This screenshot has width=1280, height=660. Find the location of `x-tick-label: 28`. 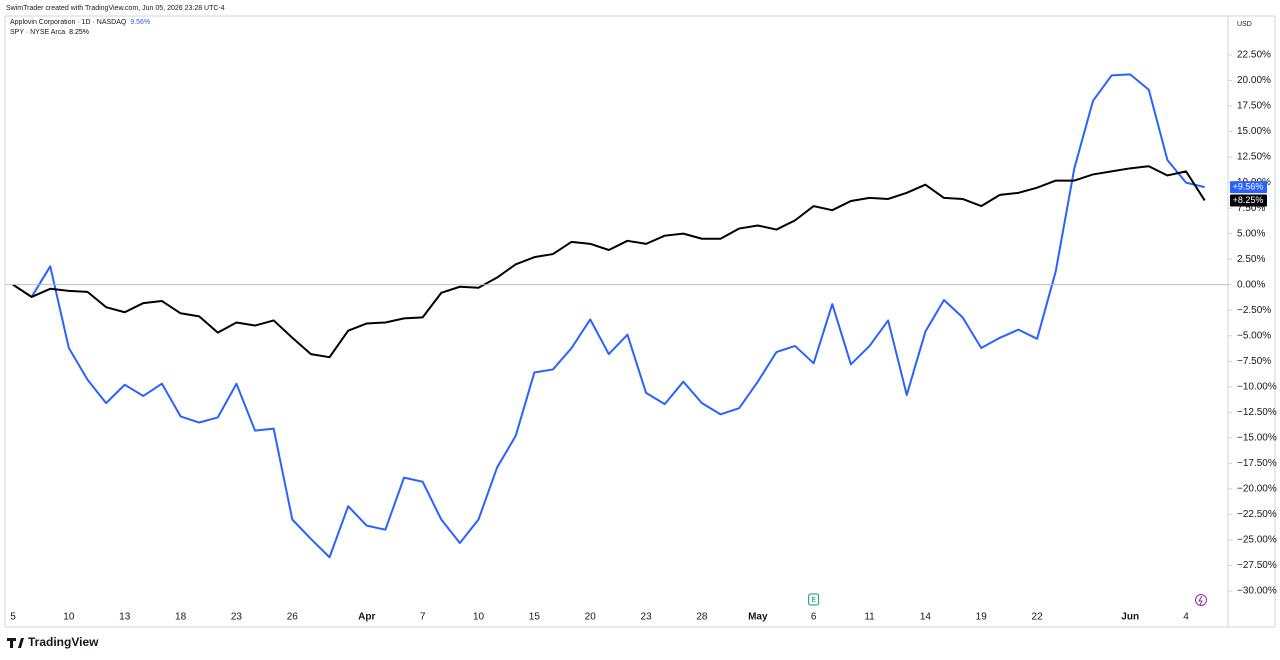

x-tick-label: 28 is located at coordinates (702, 617).